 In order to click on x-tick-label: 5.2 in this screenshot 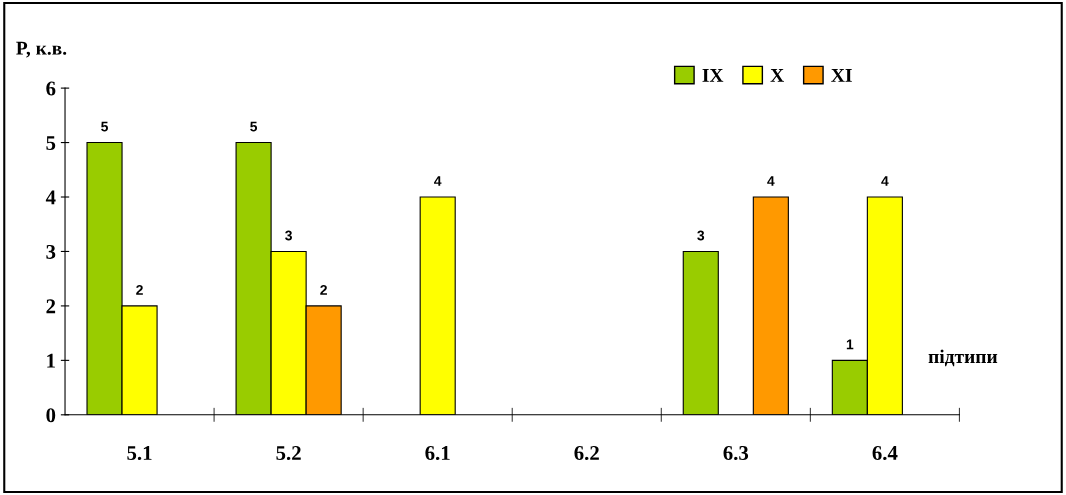, I will do `click(288, 453)`.